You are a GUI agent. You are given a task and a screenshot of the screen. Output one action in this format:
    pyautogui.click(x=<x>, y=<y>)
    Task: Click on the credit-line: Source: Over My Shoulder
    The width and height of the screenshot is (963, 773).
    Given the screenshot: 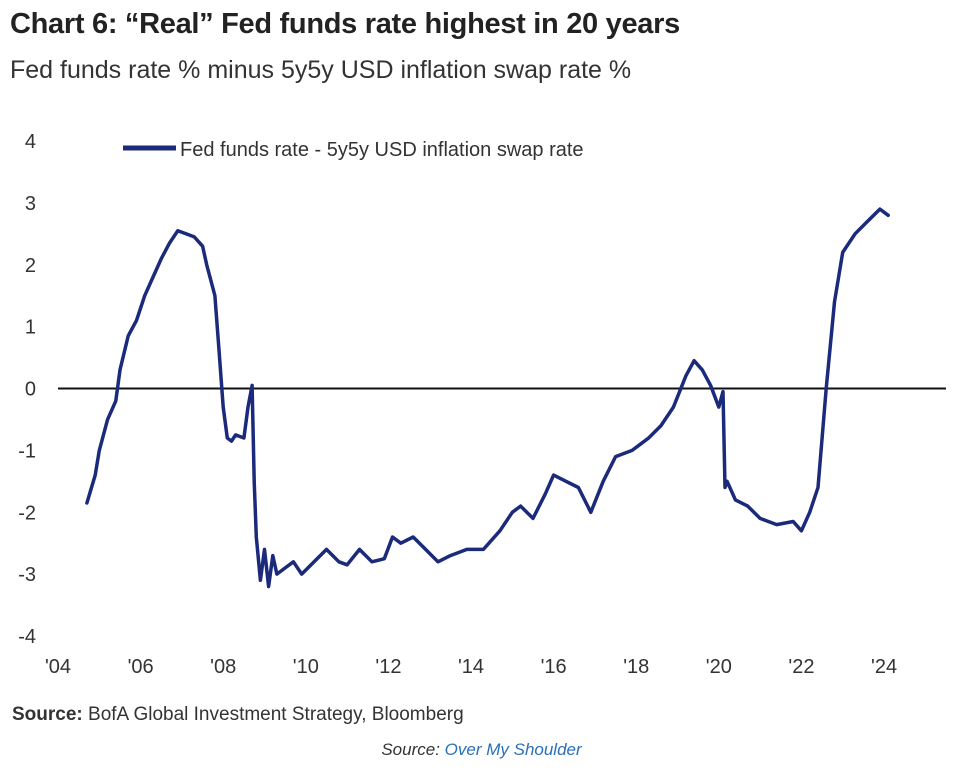 What is the action you would take?
    pyautogui.click(x=481, y=750)
    